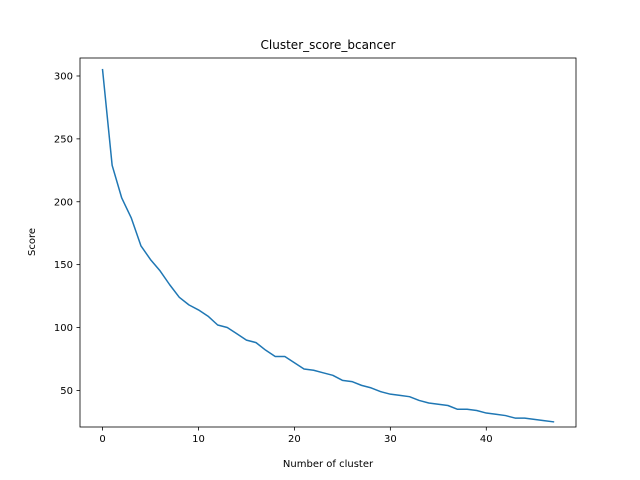 The image size is (640, 480). What do you see at coordinates (66, 391) in the screenshot?
I see `y-tick-label: 50` at bounding box center [66, 391].